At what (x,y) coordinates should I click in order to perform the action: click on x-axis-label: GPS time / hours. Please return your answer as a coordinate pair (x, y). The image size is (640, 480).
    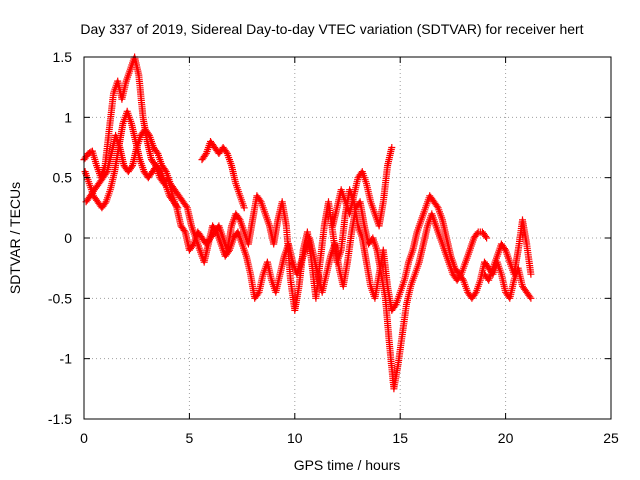
    Looking at the image, I should click on (347, 465).